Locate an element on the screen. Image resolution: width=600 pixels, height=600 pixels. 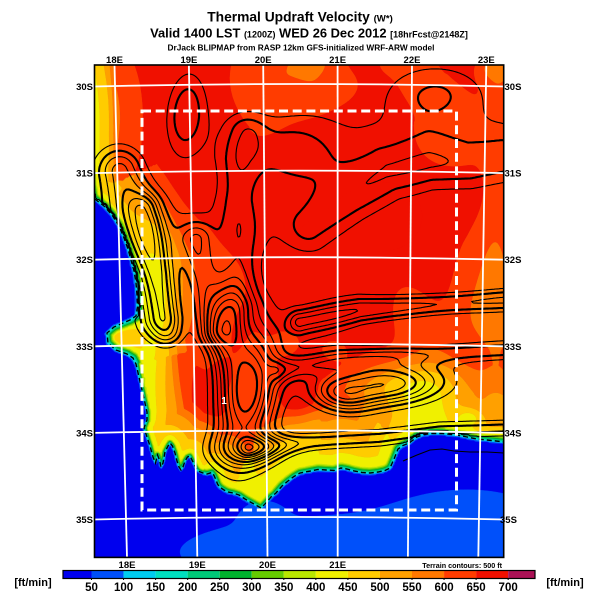
svg-text: 550 is located at coordinates (411, 588).